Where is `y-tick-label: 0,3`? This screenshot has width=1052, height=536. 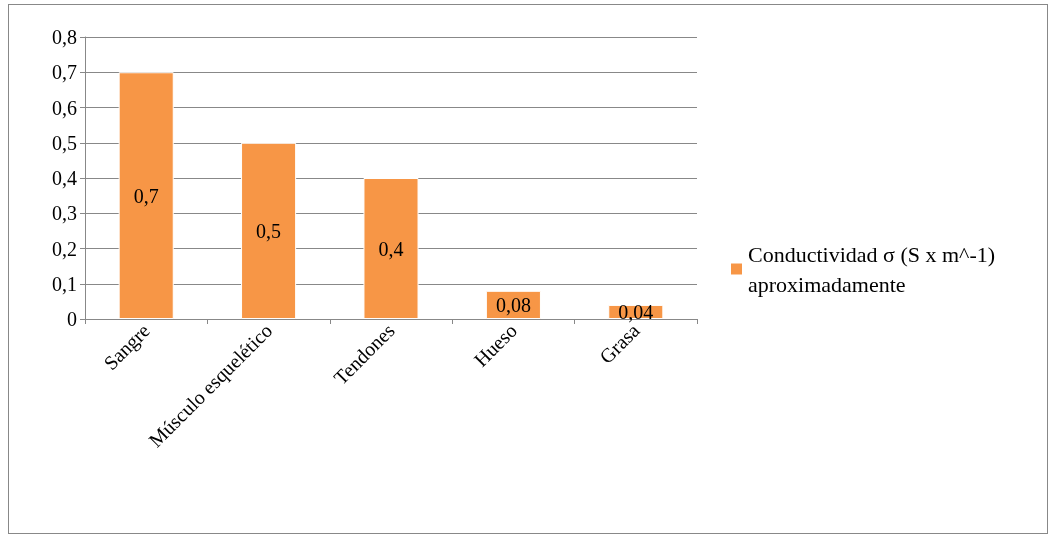 y-tick-label: 0,3 is located at coordinates (64, 213).